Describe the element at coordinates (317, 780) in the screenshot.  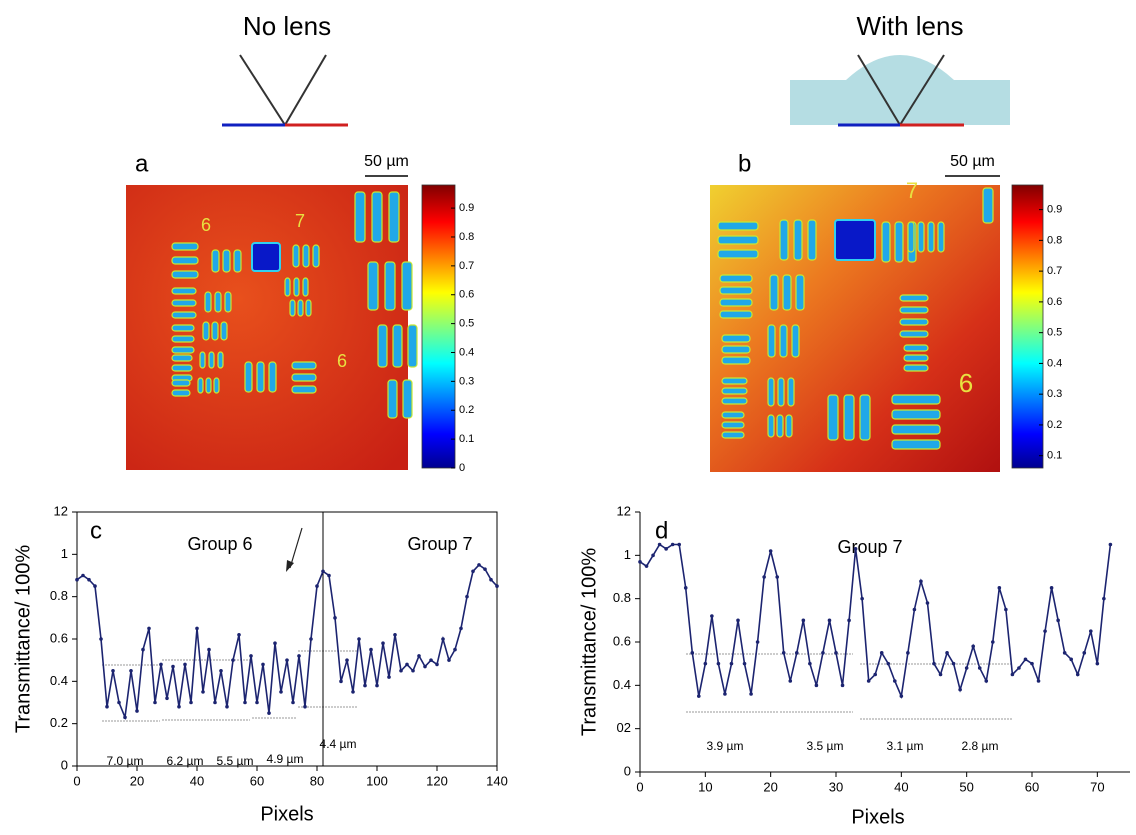
I see `x-tick-label: 80` at that location.